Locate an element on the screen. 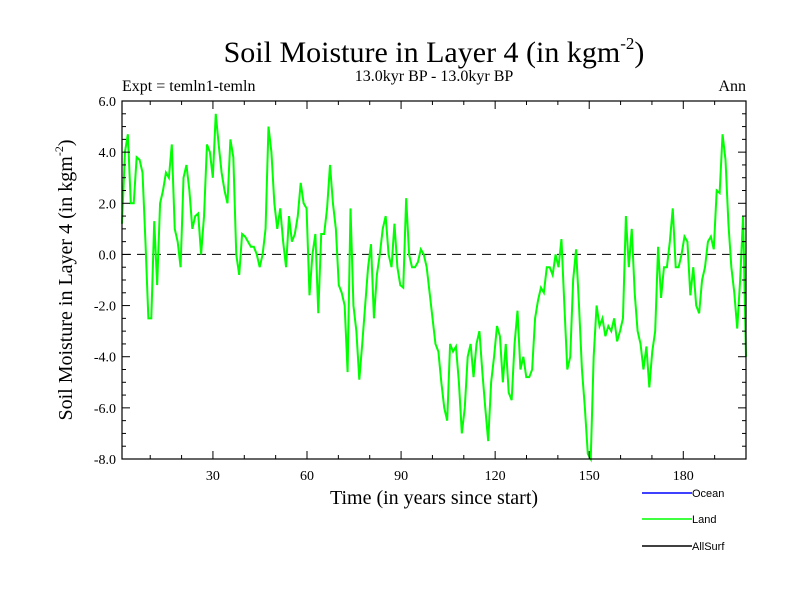  y-tick-label: 2.0 is located at coordinates (108, 204).